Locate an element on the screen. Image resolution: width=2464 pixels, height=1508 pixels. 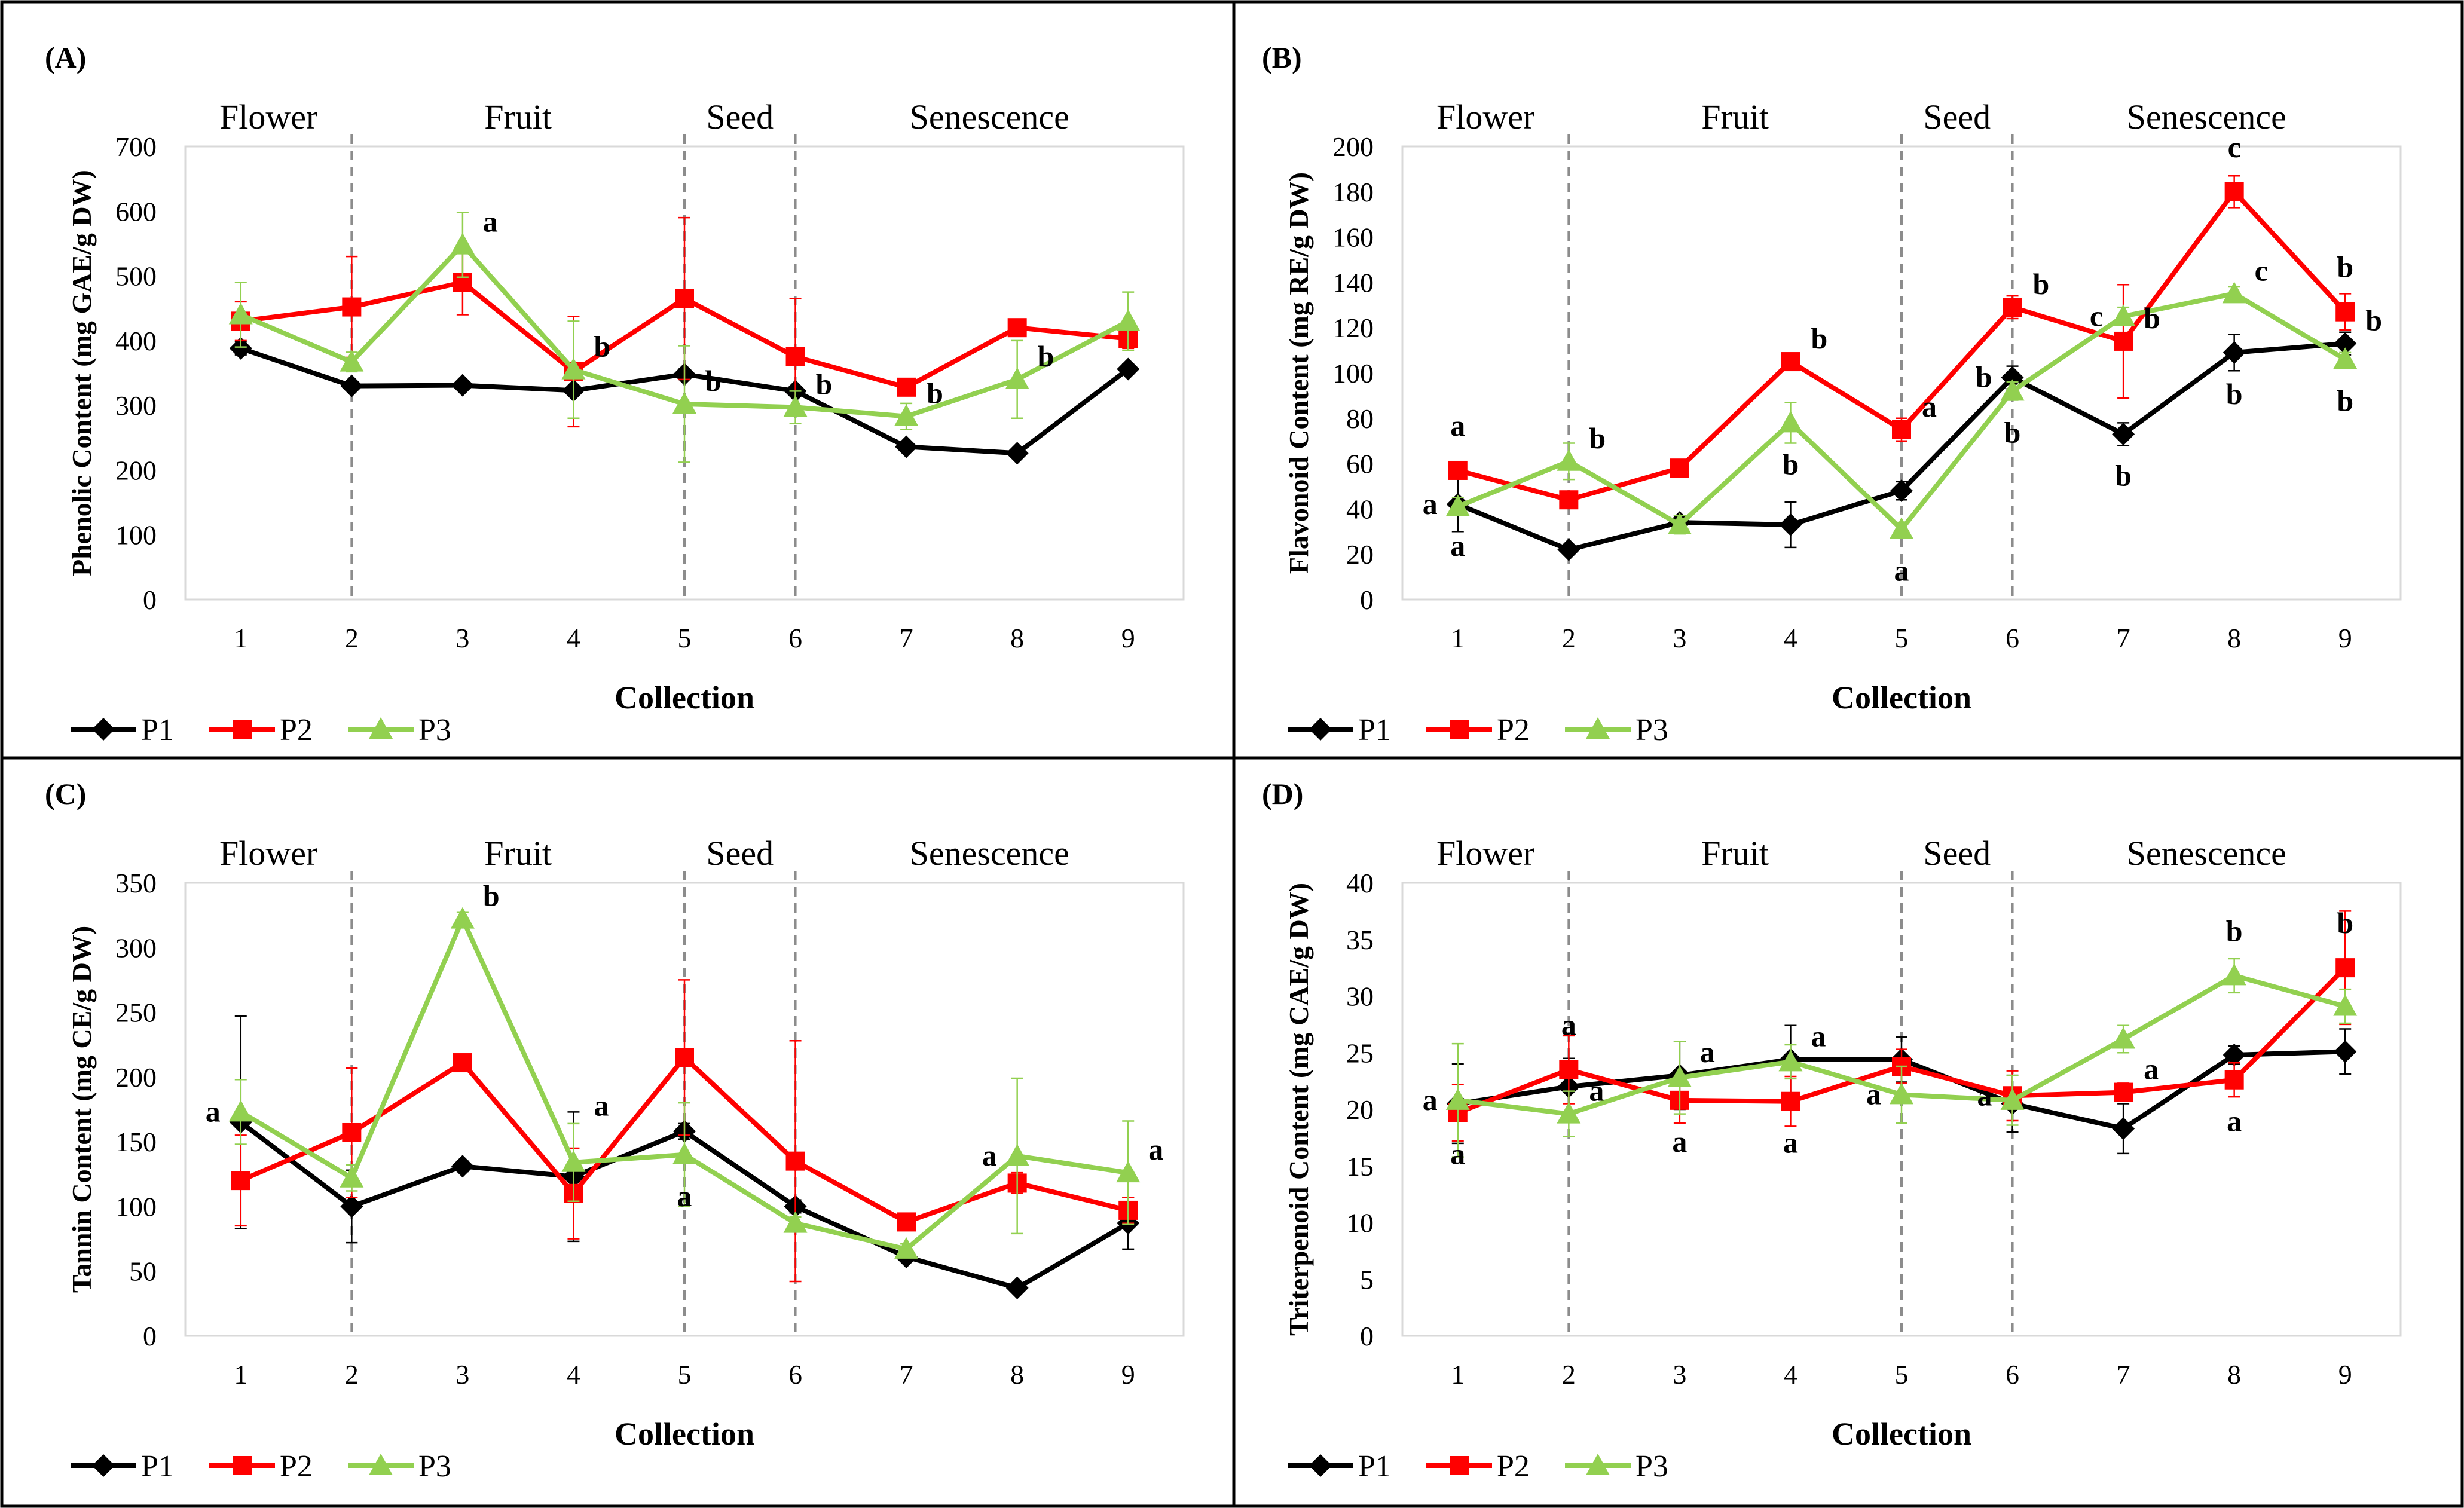
x-axis-title: Collection is located at coordinates (1902, 1434).